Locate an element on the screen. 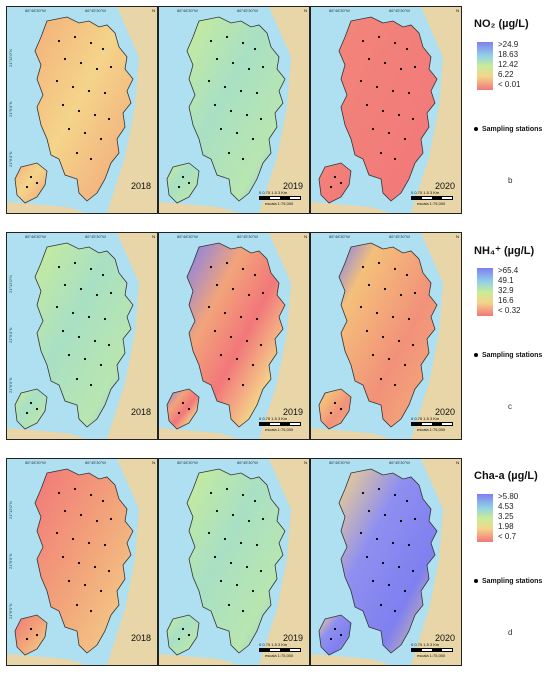 This screenshot has height=689, width=550. year-label: 2019 is located at coordinates (292, 638).